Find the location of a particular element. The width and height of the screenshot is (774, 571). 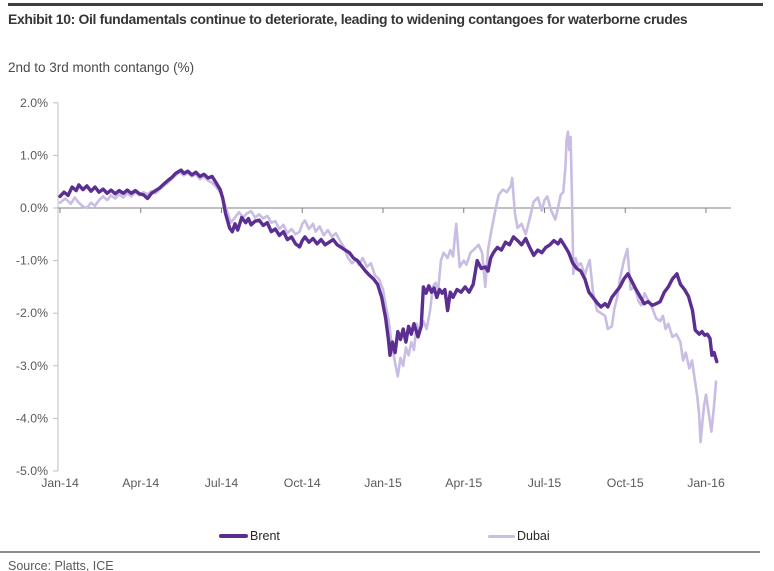

x-tick-label: Jul-14 is located at coordinates (222, 483).